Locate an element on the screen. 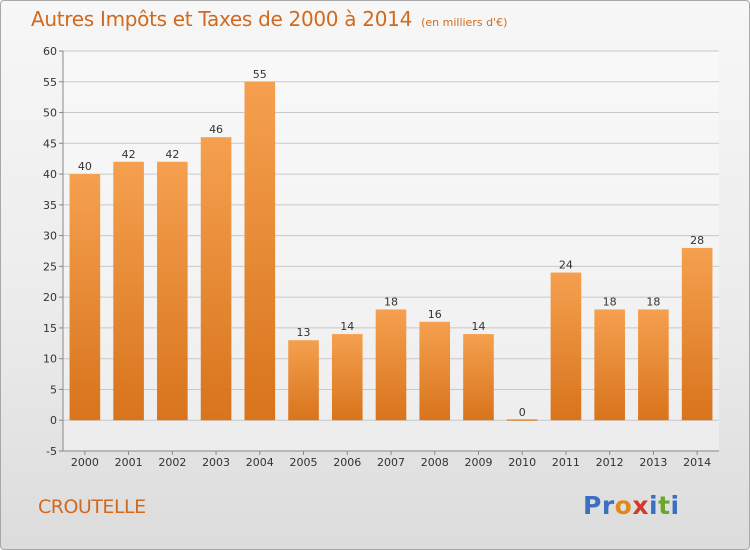 The width and height of the screenshot is (750, 550). y-tick-label: 55 is located at coordinates (50, 82).